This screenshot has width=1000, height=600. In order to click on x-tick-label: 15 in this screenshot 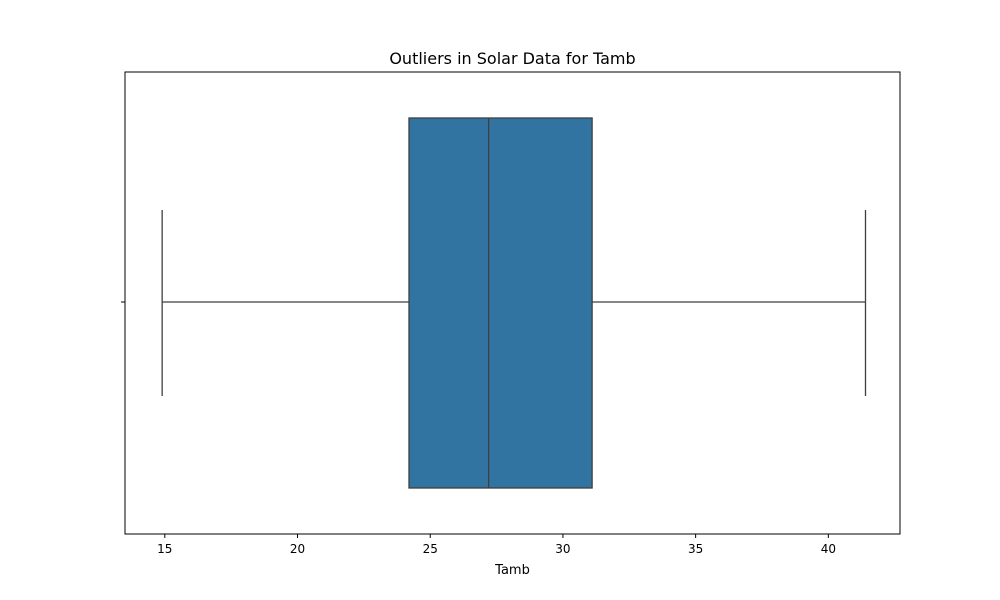, I will do `click(164, 549)`.